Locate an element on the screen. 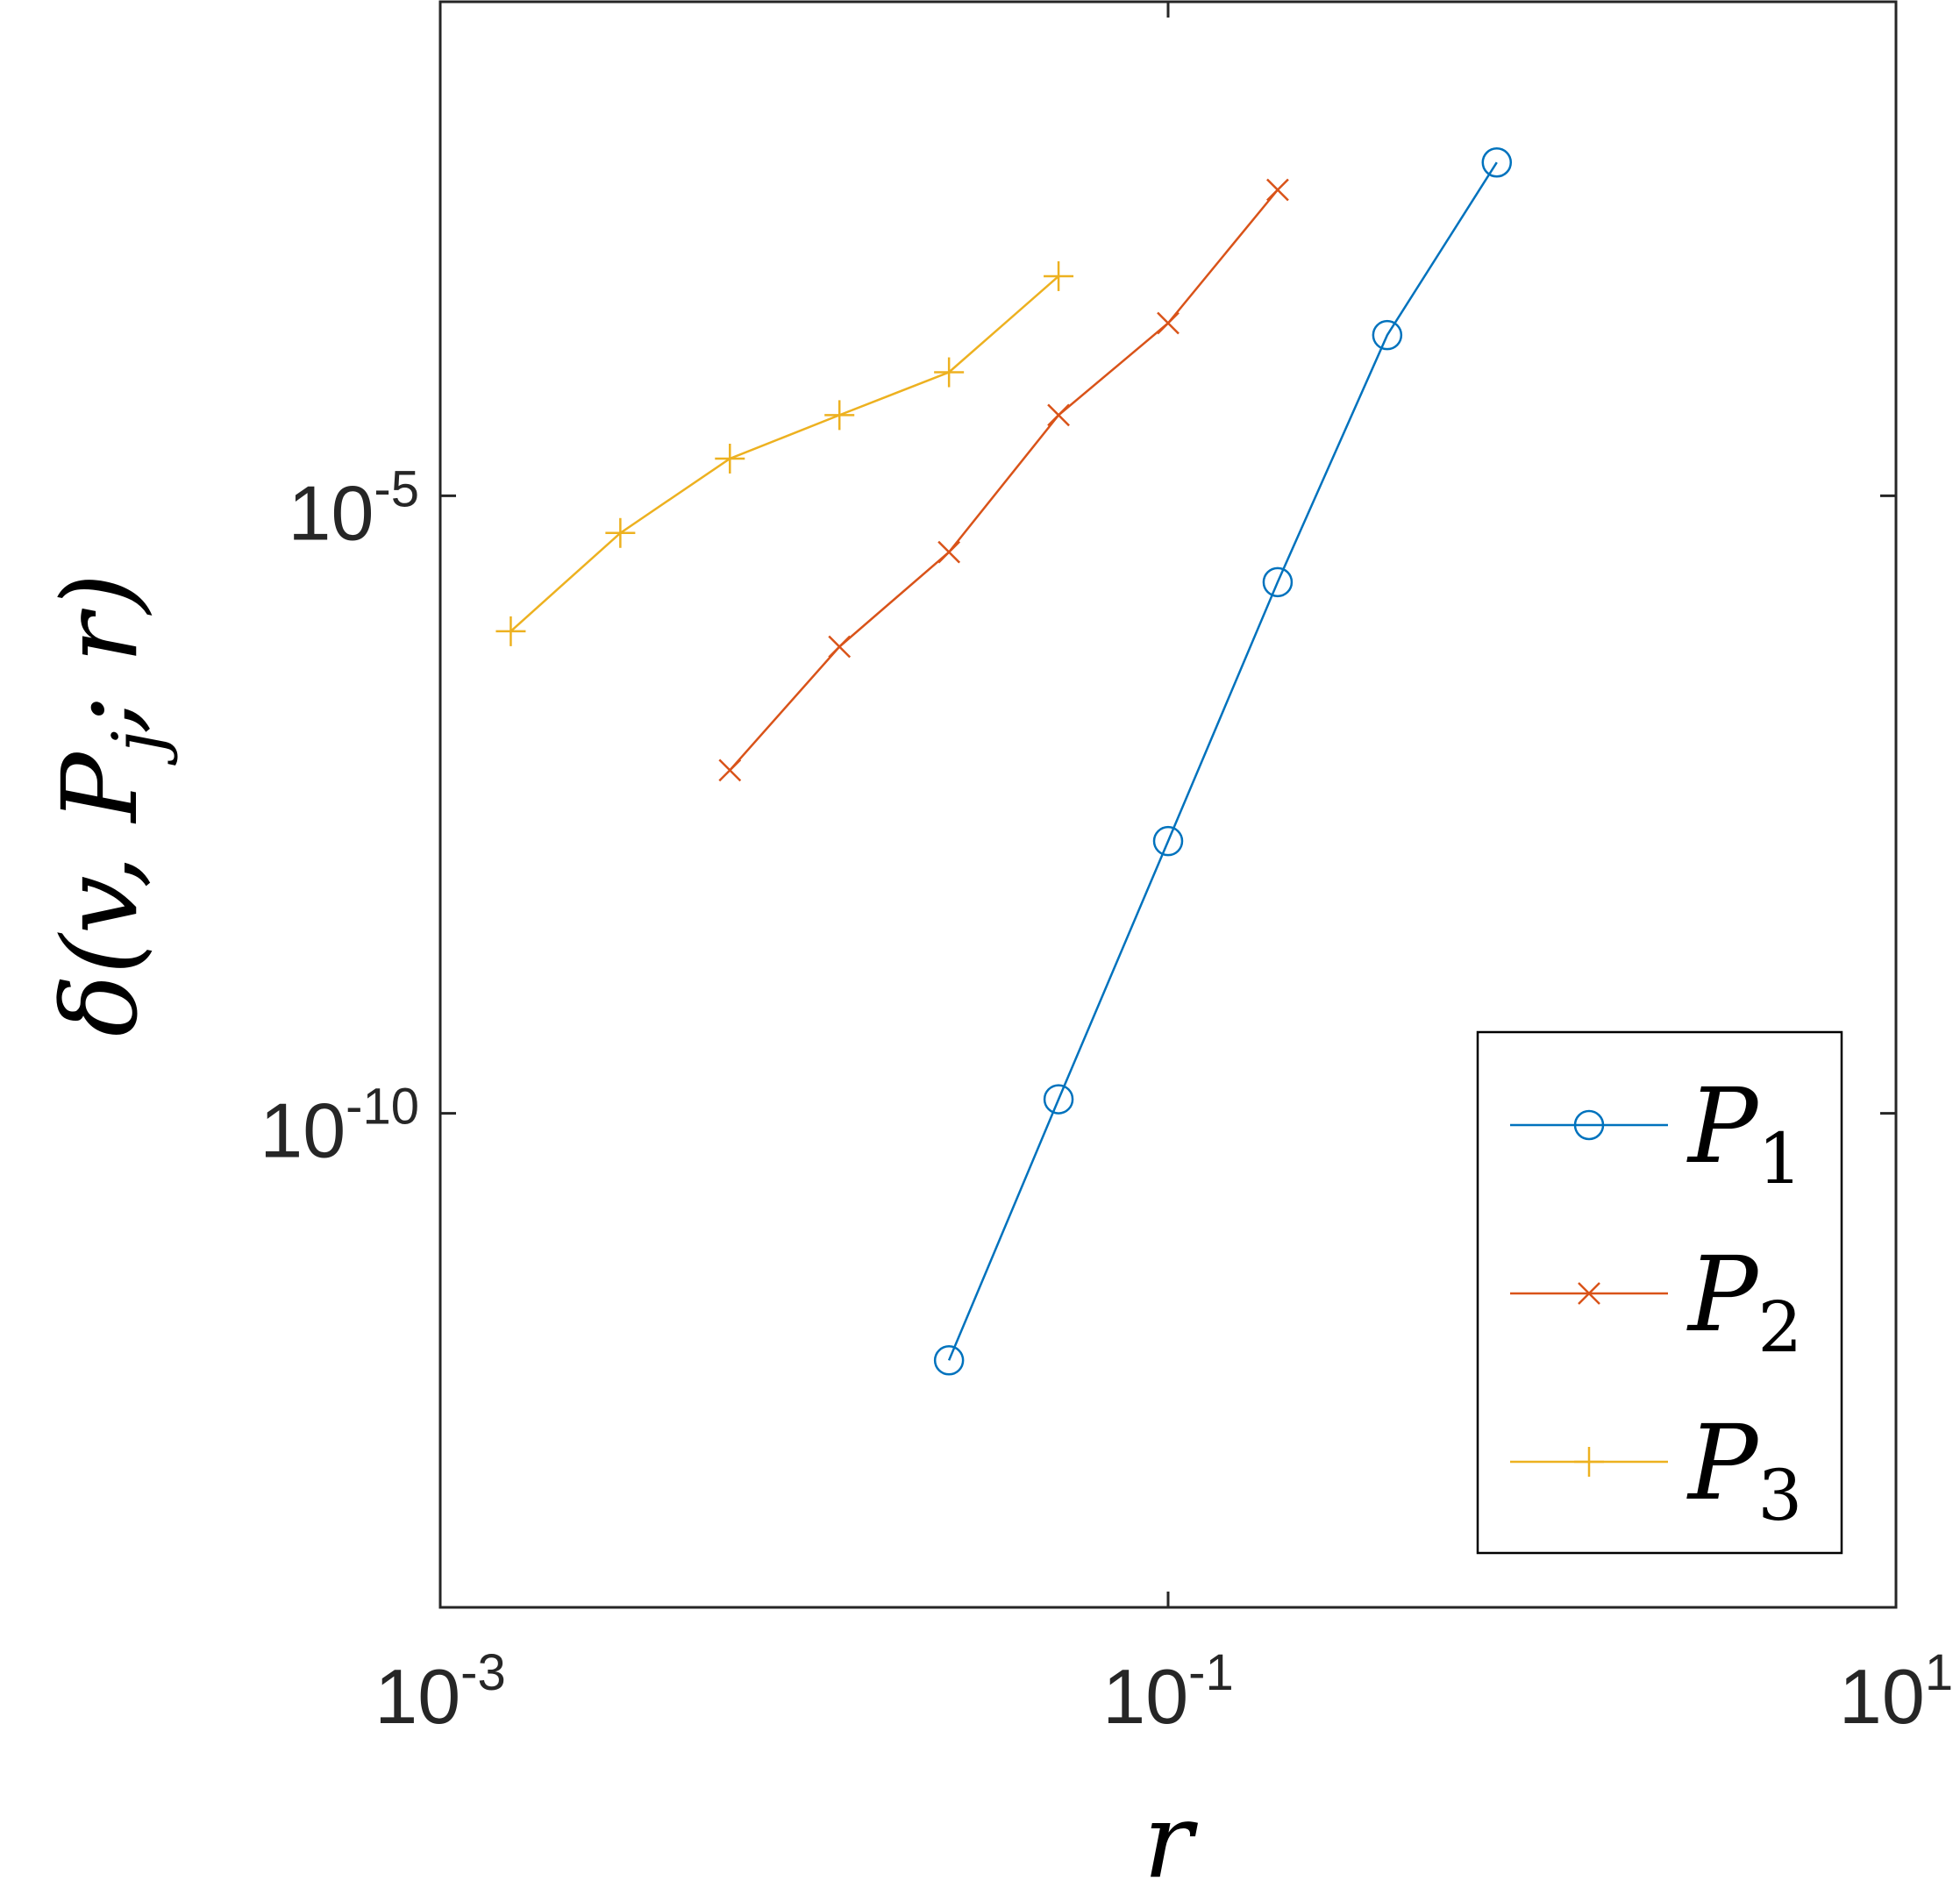 This screenshot has height=1902, width=1960. y-axis-label: δ(v, Pj; r) is located at coordinates (109, 805).